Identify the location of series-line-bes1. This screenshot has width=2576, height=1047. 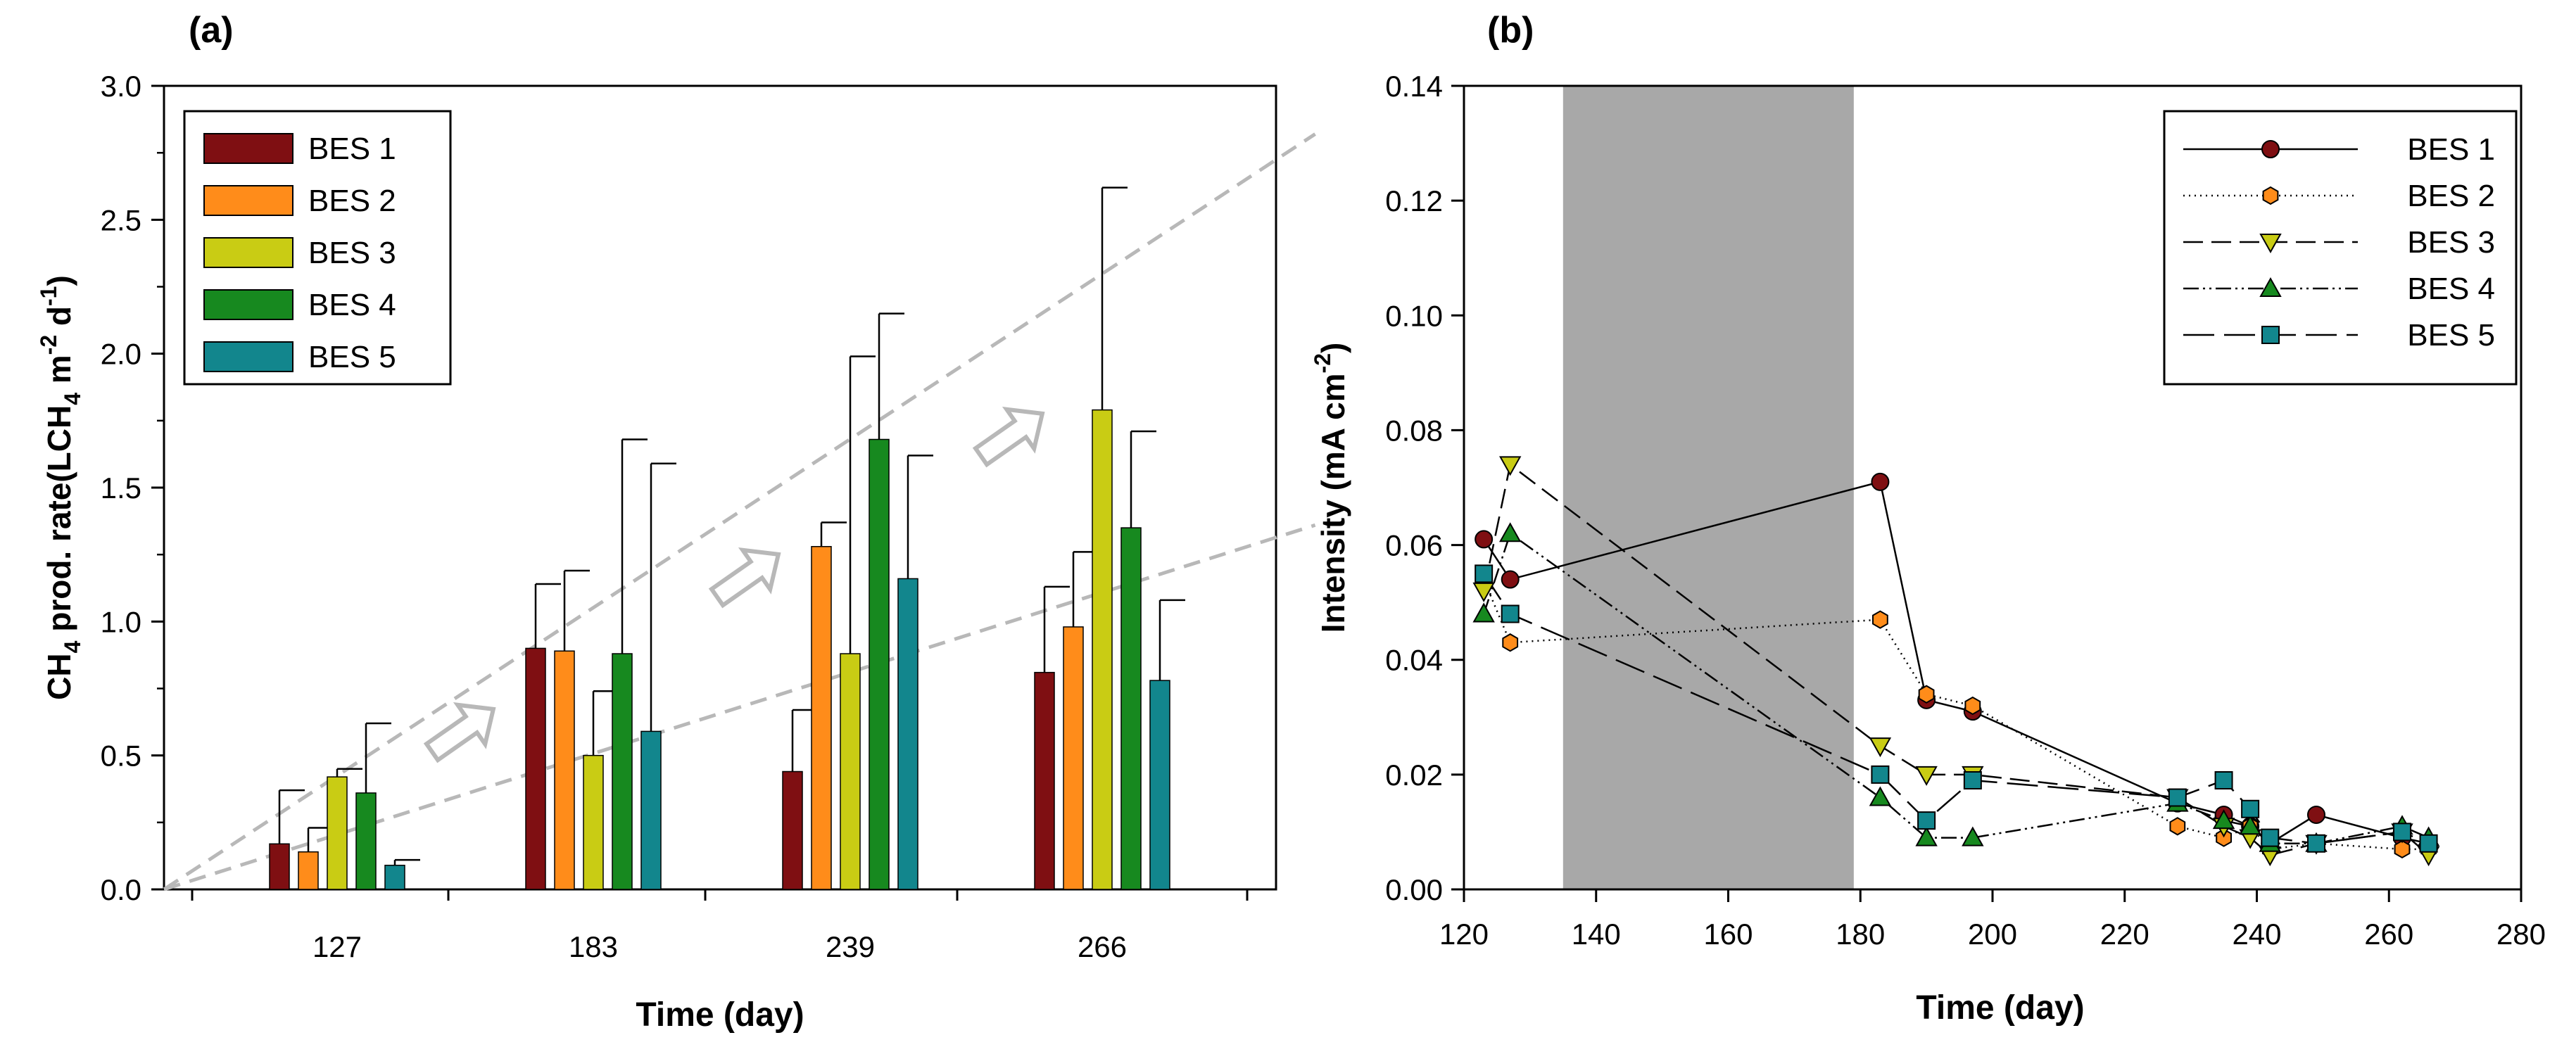
(1956, 663).